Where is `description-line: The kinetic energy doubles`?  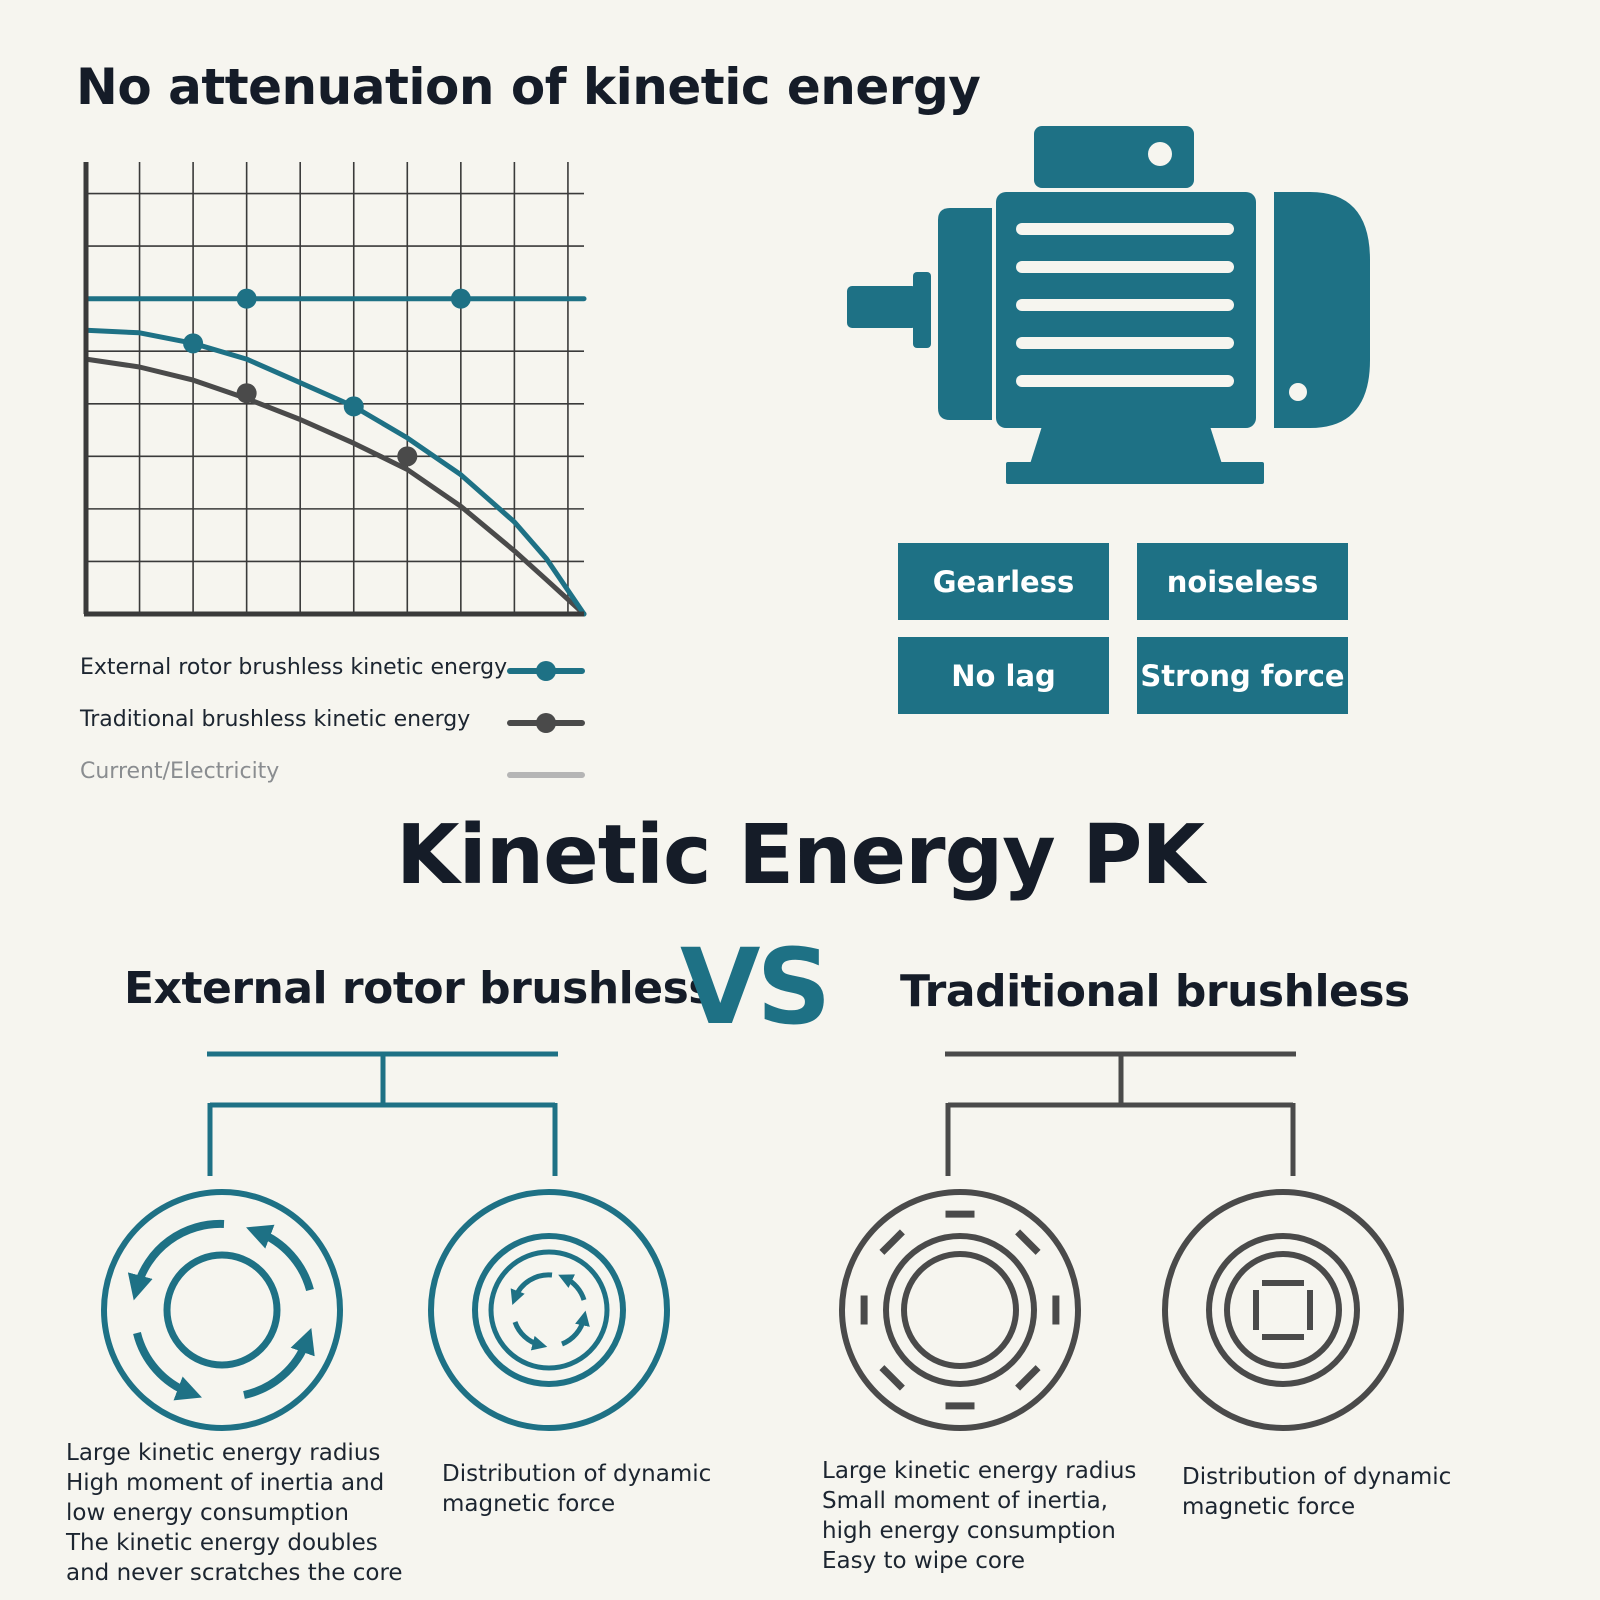 description-line: The kinetic energy doubles is located at coordinates (222, 1543).